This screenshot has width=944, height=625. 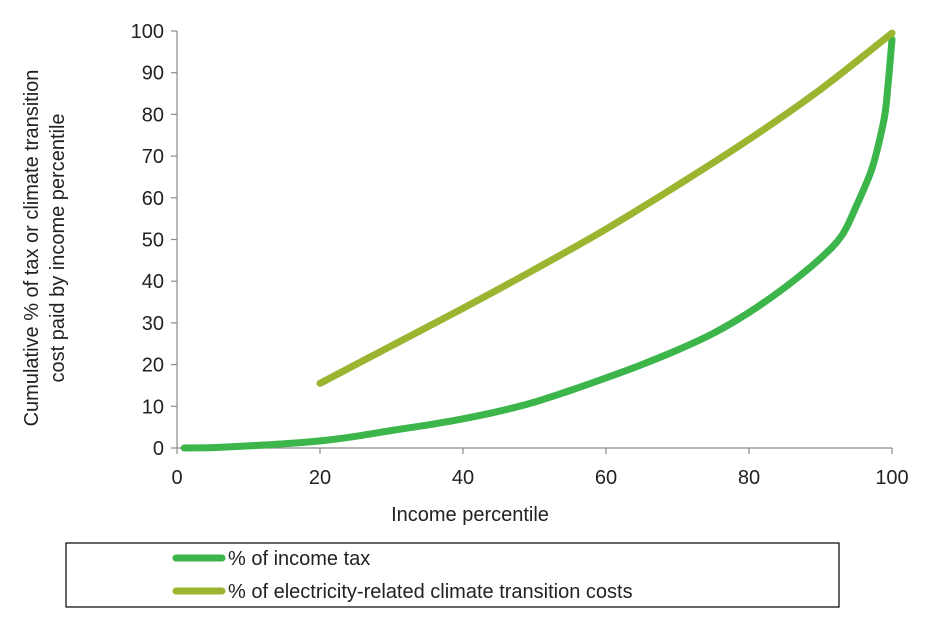 What do you see at coordinates (158, 449) in the screenshot?
I see `y-tick-label: 0` at bounding box center [158, 449].